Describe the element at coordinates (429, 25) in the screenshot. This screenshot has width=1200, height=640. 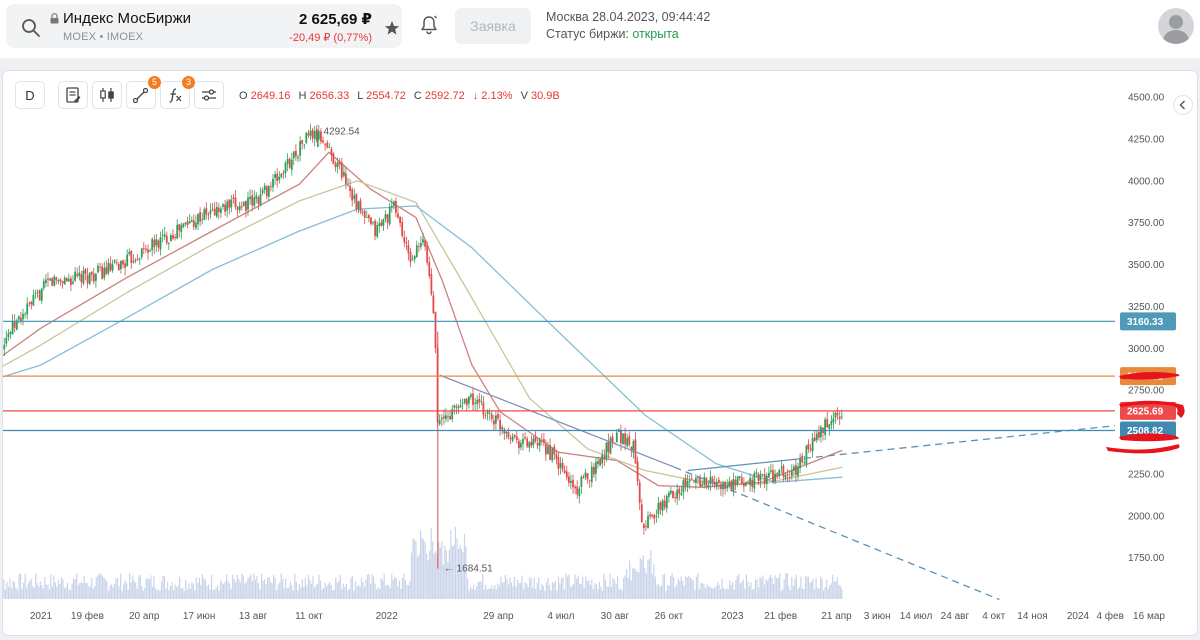
I see `bell-icon` at that location.